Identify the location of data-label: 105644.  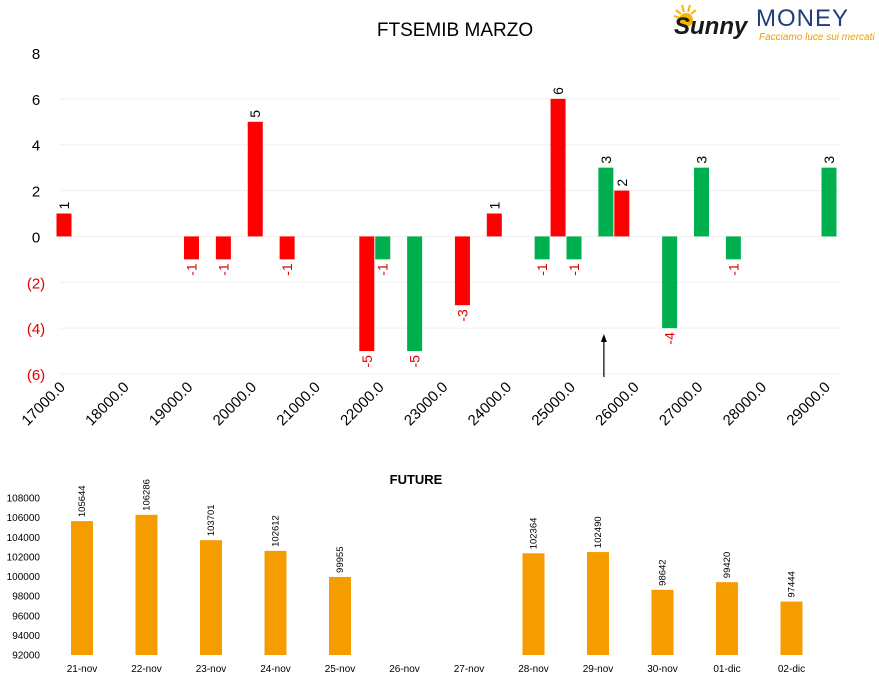
(82, 501).